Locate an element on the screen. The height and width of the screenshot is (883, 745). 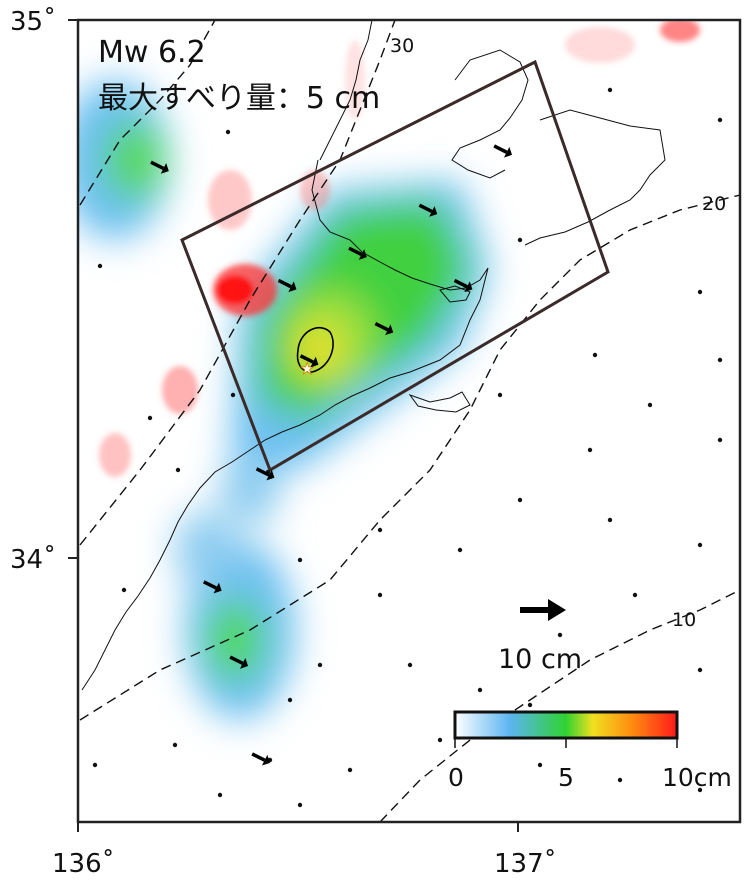
colorbar-label-10: 10cm is located at coordinates (697, 777).